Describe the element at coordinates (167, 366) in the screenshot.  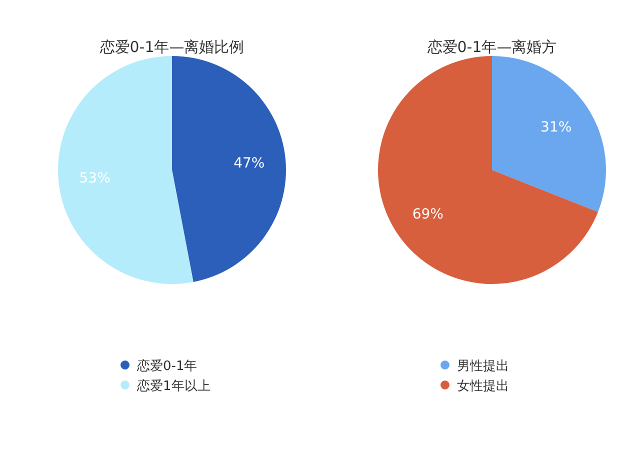
I see `legend-label: 恋爱0-1年` at that location.